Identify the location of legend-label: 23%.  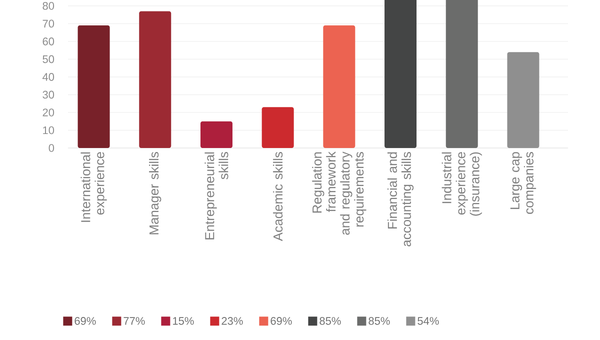
(232, 321).